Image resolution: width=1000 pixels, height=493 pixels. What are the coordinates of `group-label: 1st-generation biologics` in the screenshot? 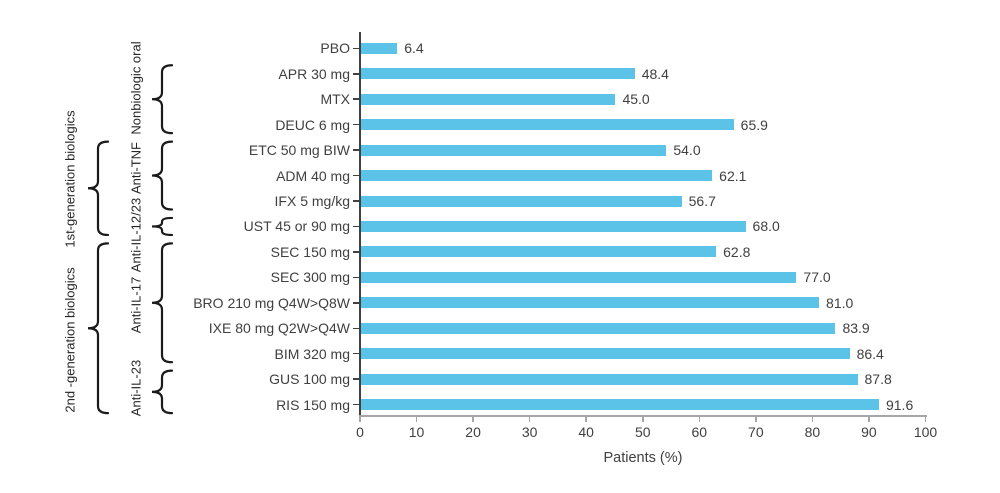 It's located at (70, 179).